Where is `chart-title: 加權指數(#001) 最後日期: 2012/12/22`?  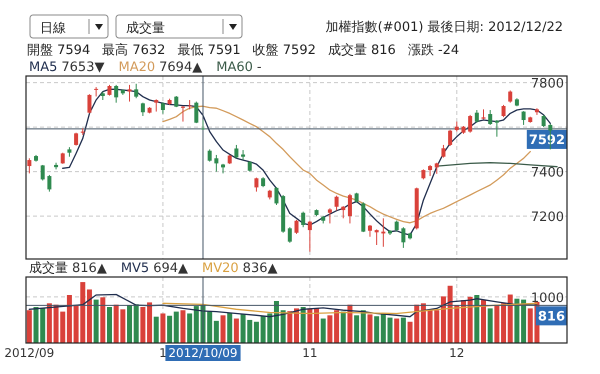
chart-title: 加權指數(#001) 最後日期: 2012/12/22 is located at coordinates (444, 27).